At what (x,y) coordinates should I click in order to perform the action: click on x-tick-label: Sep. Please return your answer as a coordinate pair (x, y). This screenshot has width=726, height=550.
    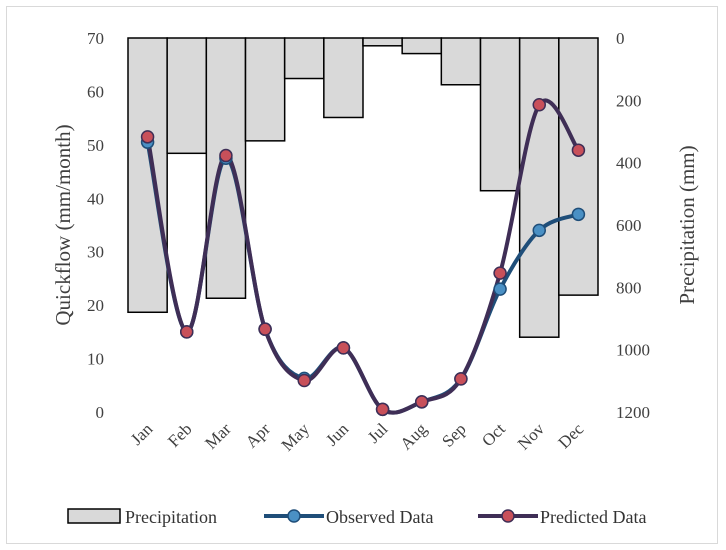
    Looking at the image, I should click on (453, 434).